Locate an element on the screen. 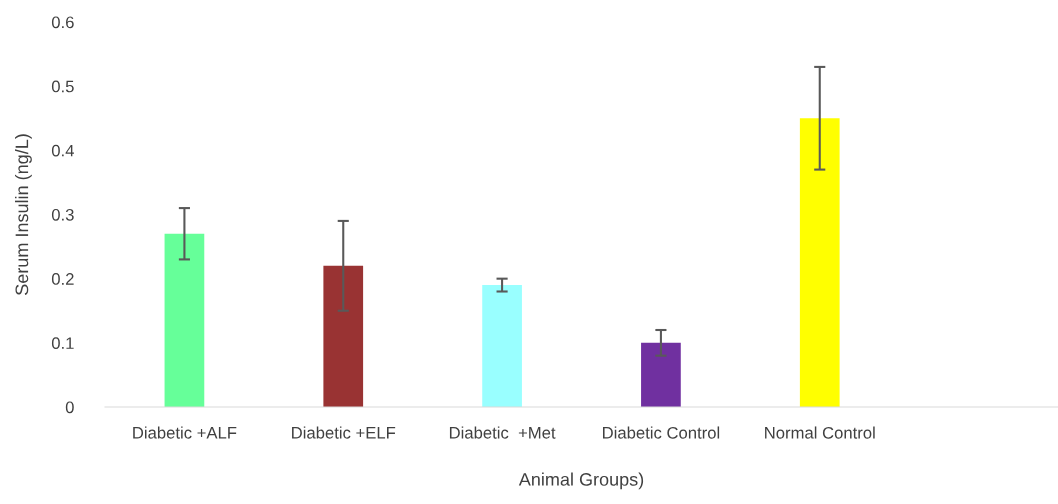 This screenshot has height=504, width=1058. y-axis-title: Serum Insulin (ng/L) is located at coordinates (23, 214).